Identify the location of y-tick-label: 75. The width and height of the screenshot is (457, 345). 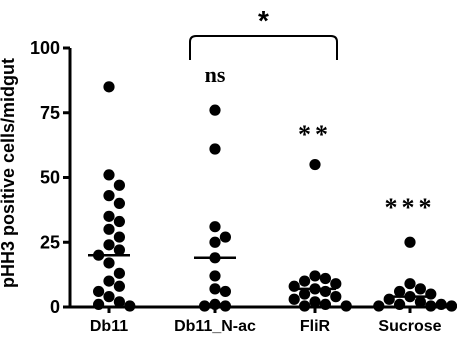
(50, 113).